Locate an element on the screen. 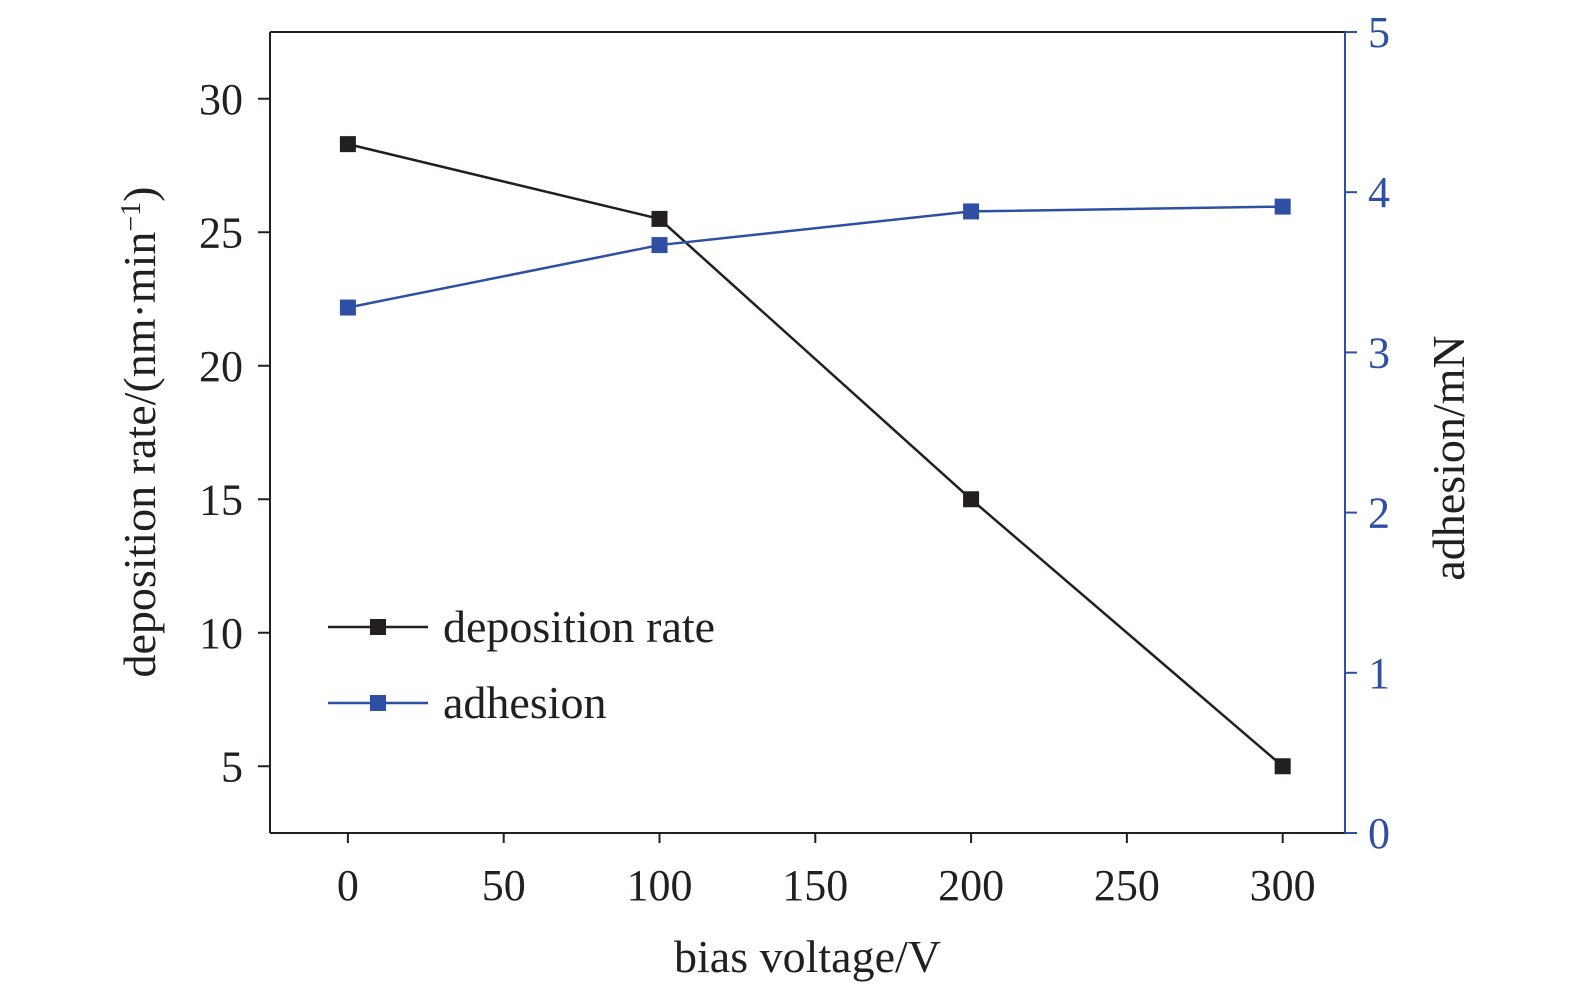 The image size is (1575, 992). y-left-tick-label: 5 is located at coordinates (232, 766).